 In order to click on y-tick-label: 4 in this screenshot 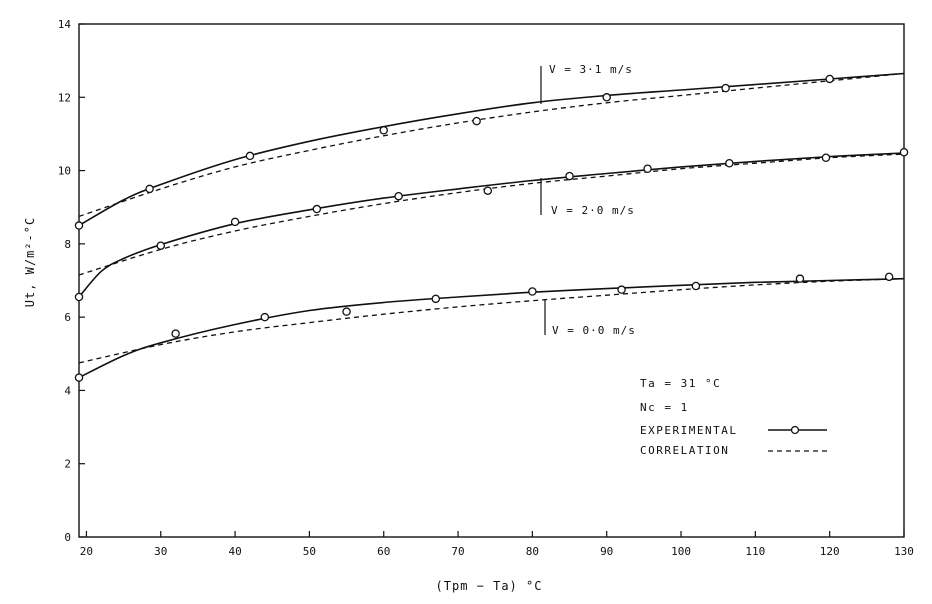, I will do `click(67, 390)`.